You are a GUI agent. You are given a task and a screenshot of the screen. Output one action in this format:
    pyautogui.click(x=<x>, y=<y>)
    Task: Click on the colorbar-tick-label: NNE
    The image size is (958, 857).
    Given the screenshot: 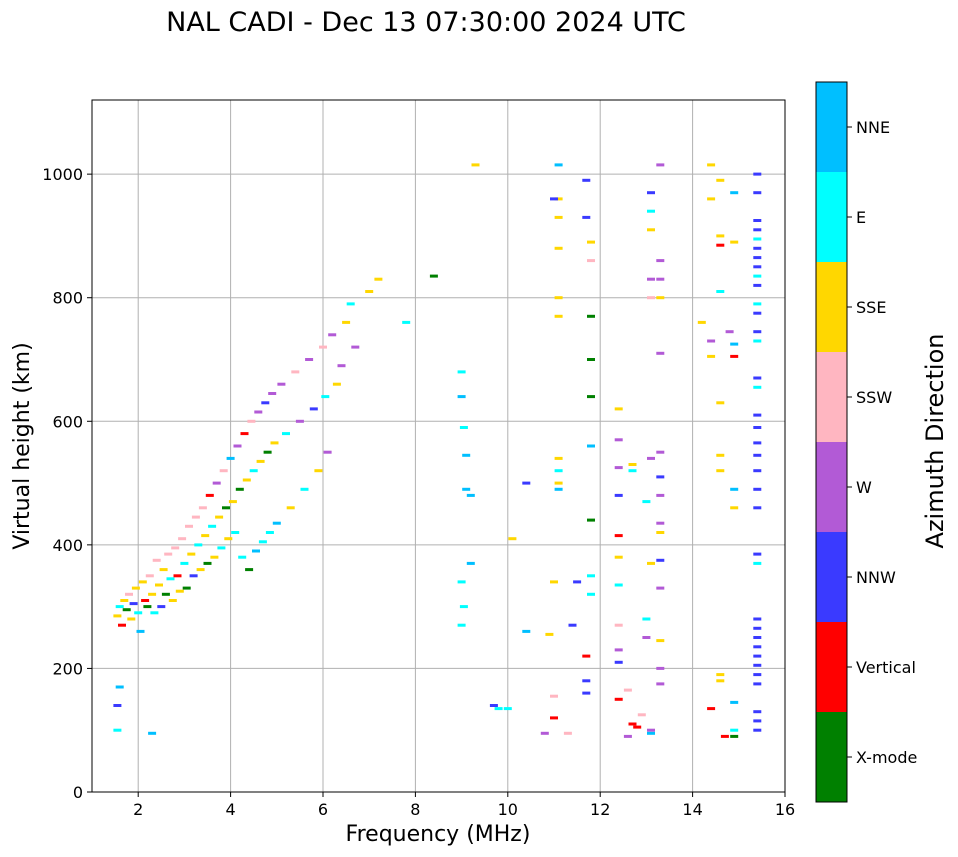 What is the action you would take?
    pyautogui.click(x=873, y=127)
    